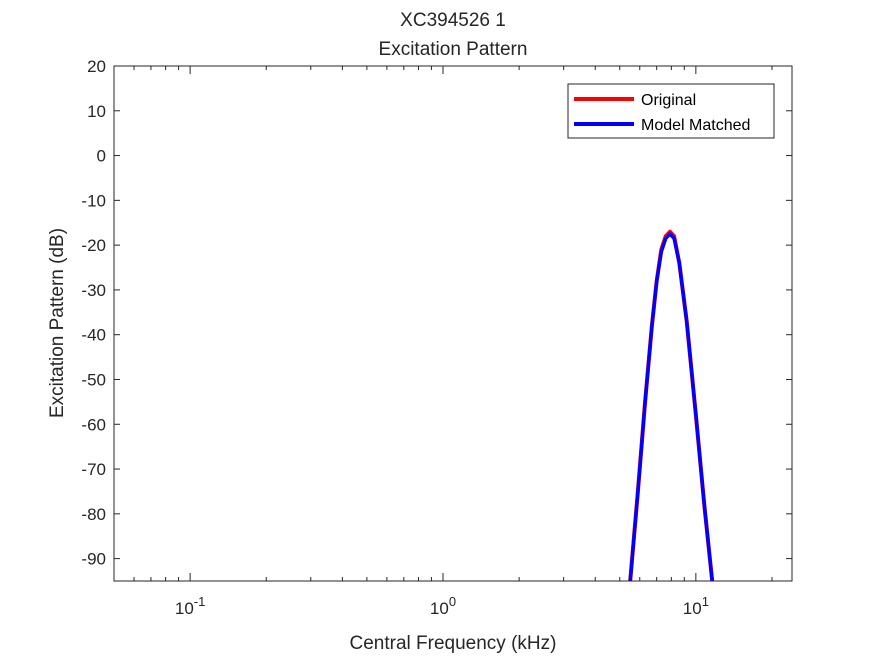 The height and width of the screenshot is (656, 875). What do you see at coordinates (93, 469) in the screenshot?
I see `y-tick-label: -70` at bounding box center [93, 469].